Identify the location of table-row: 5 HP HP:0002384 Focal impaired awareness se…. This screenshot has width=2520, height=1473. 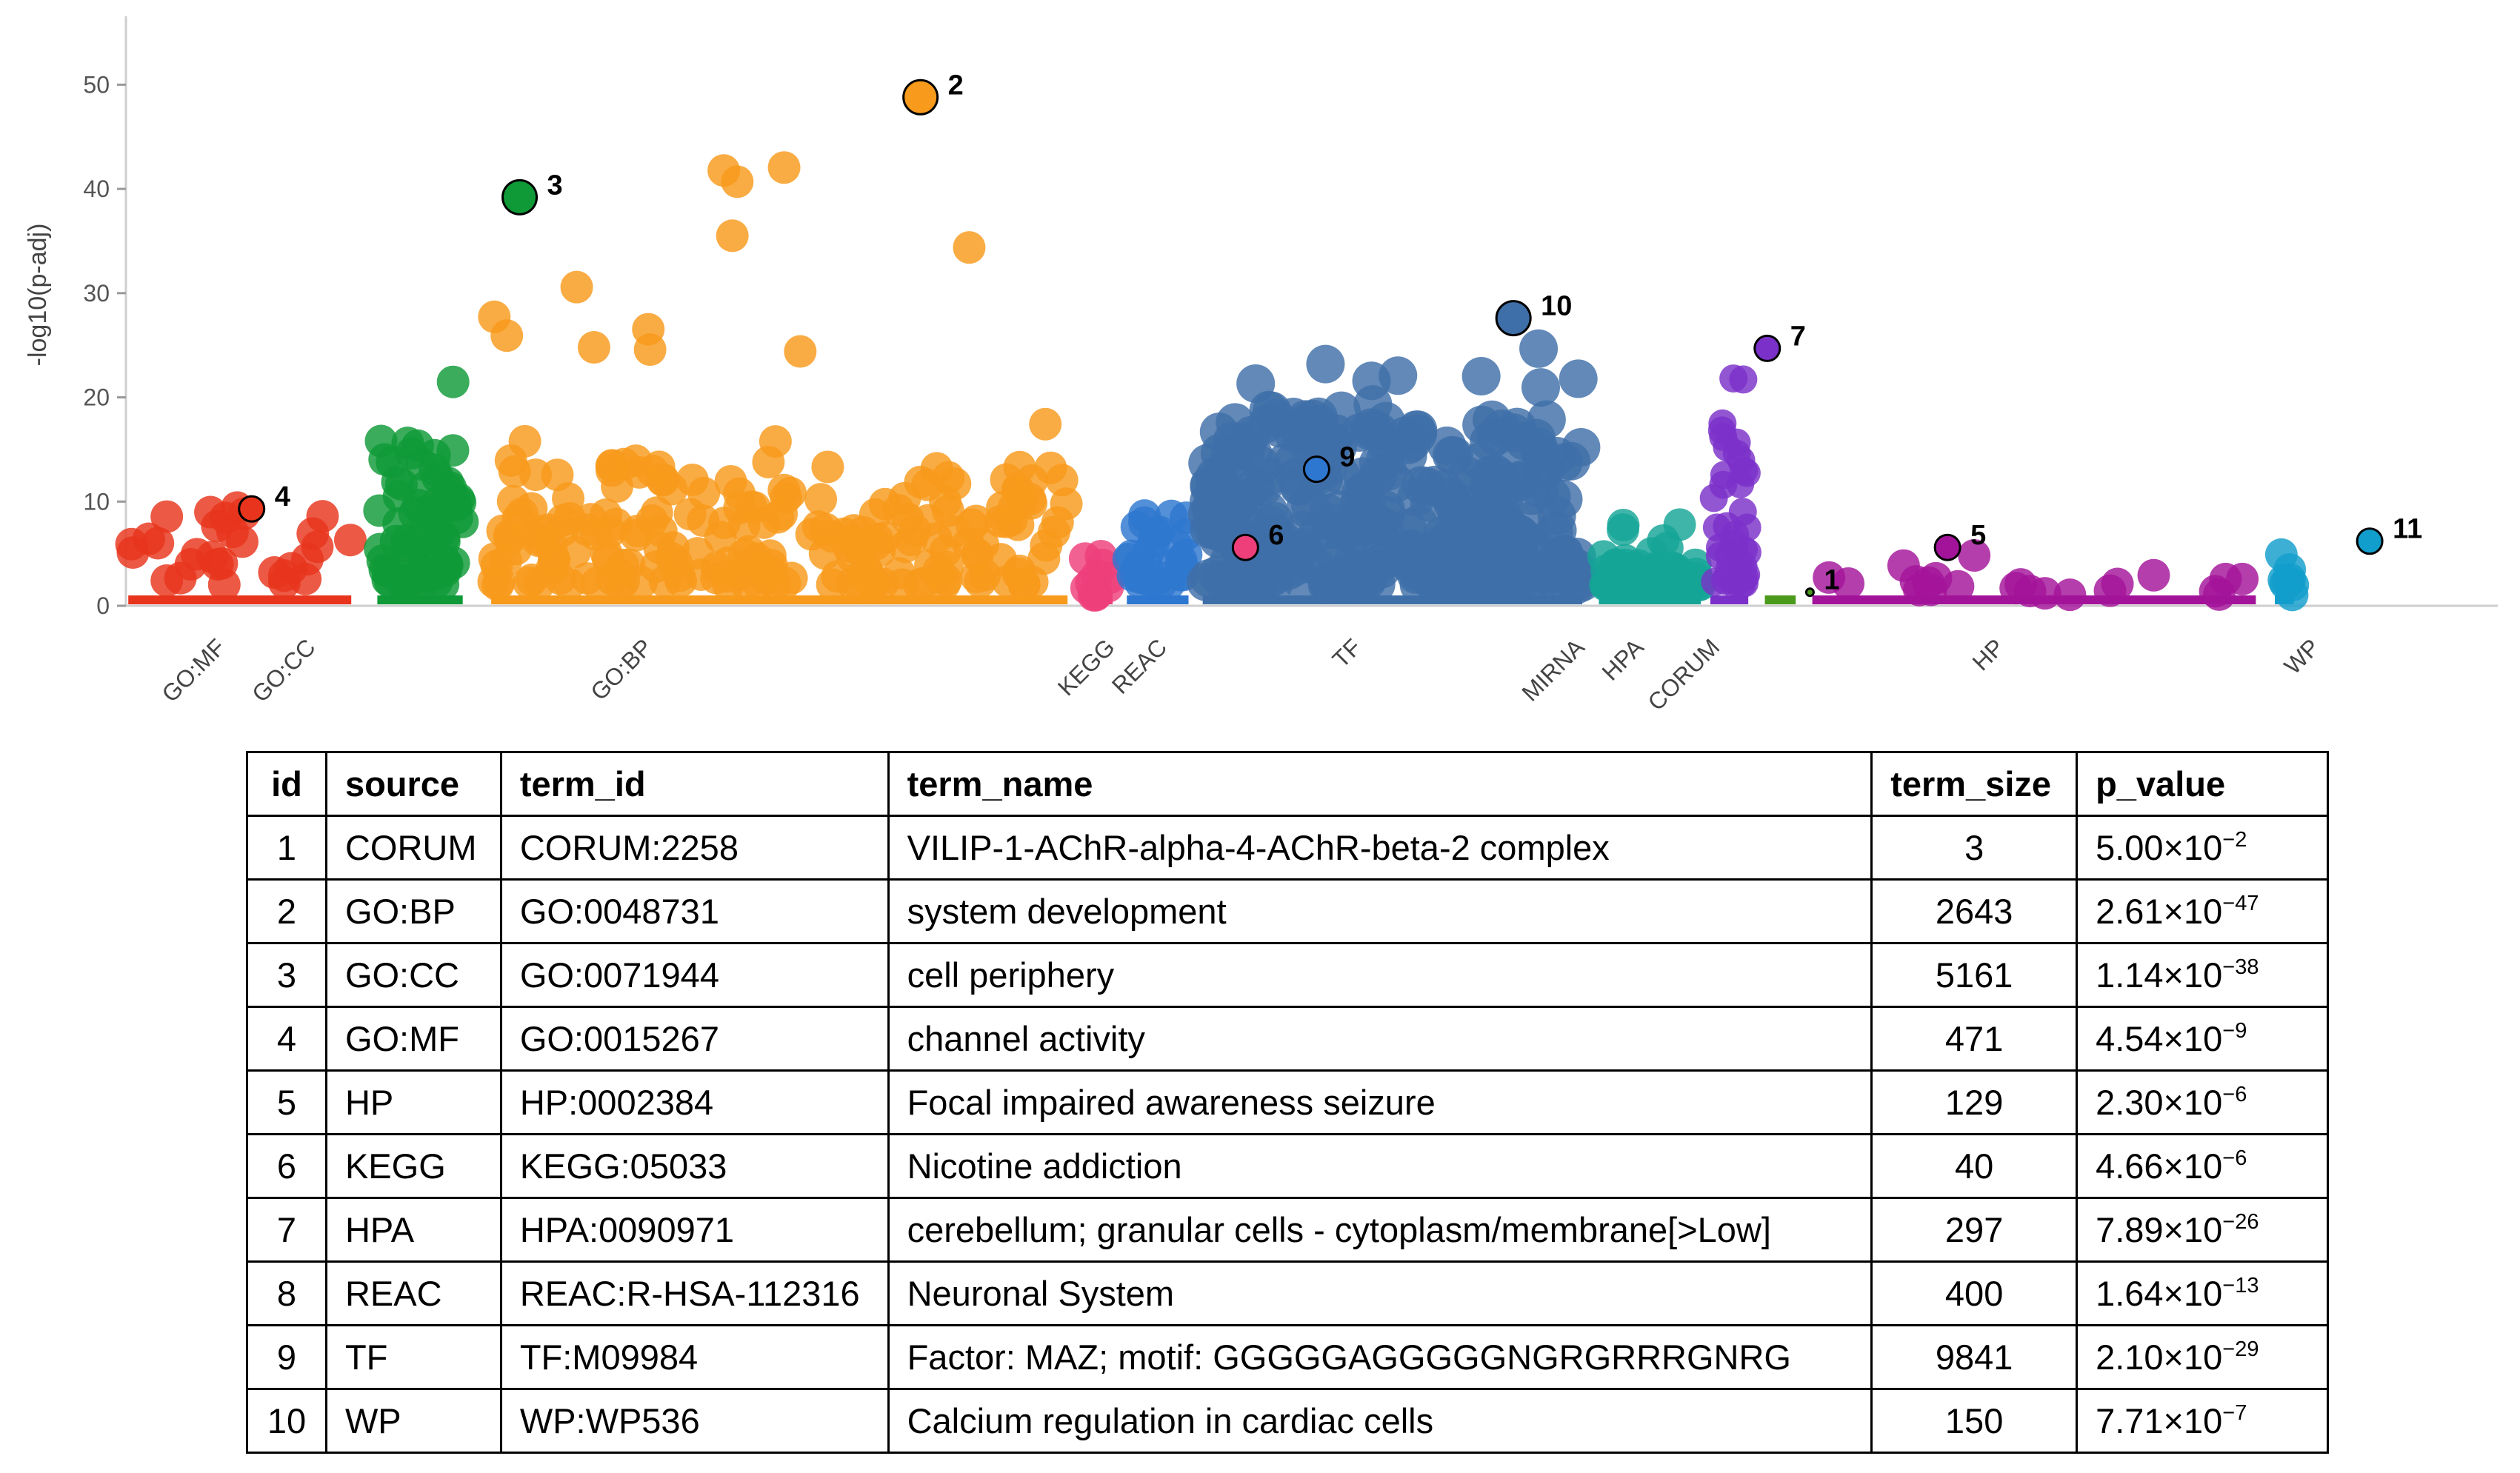
(1287, 1102).